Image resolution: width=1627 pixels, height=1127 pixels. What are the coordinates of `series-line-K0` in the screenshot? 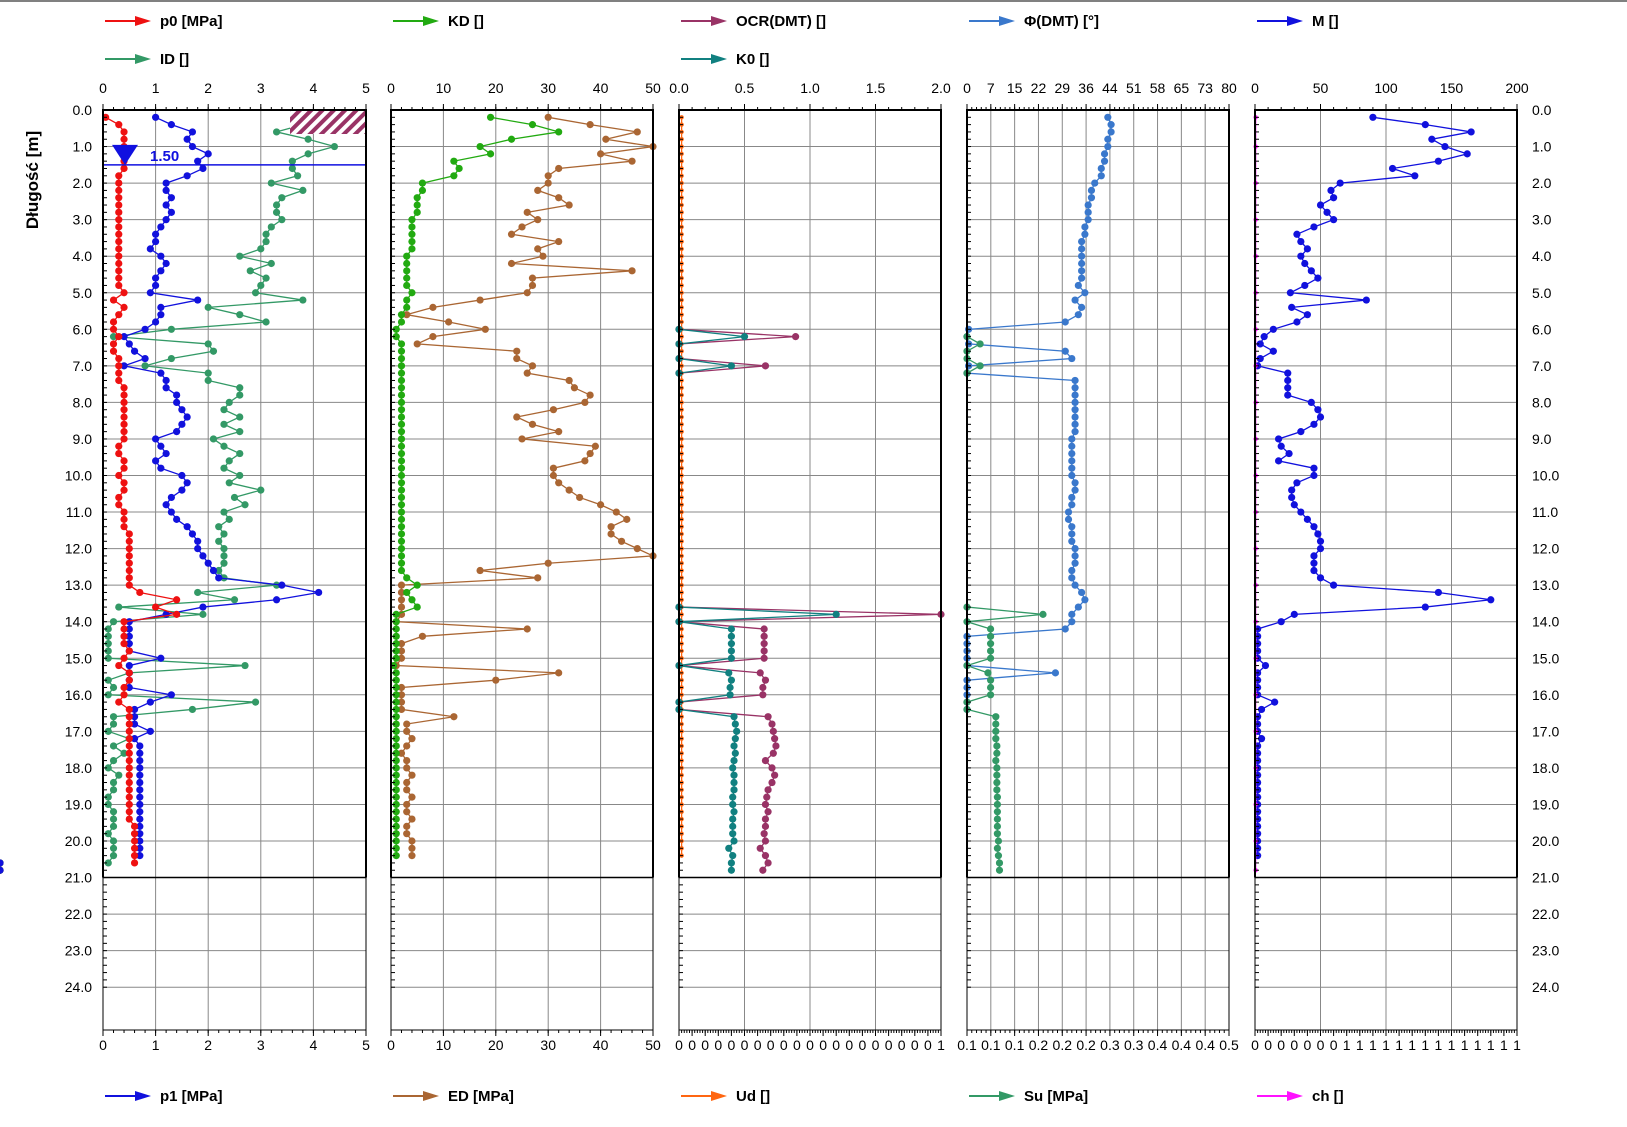 It's located at (757, 599).